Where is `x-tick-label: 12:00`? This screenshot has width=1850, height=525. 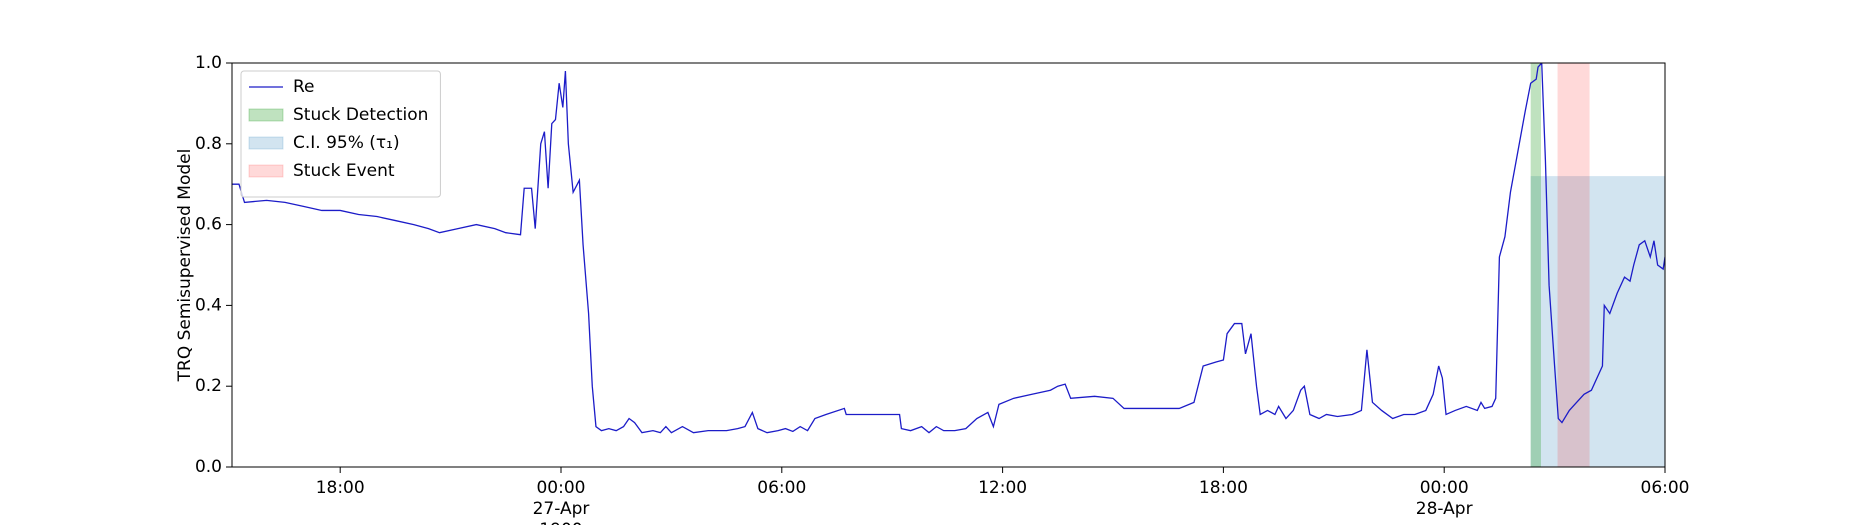
x-tick-label: 12:00 is located at coordinates (1002, 488).